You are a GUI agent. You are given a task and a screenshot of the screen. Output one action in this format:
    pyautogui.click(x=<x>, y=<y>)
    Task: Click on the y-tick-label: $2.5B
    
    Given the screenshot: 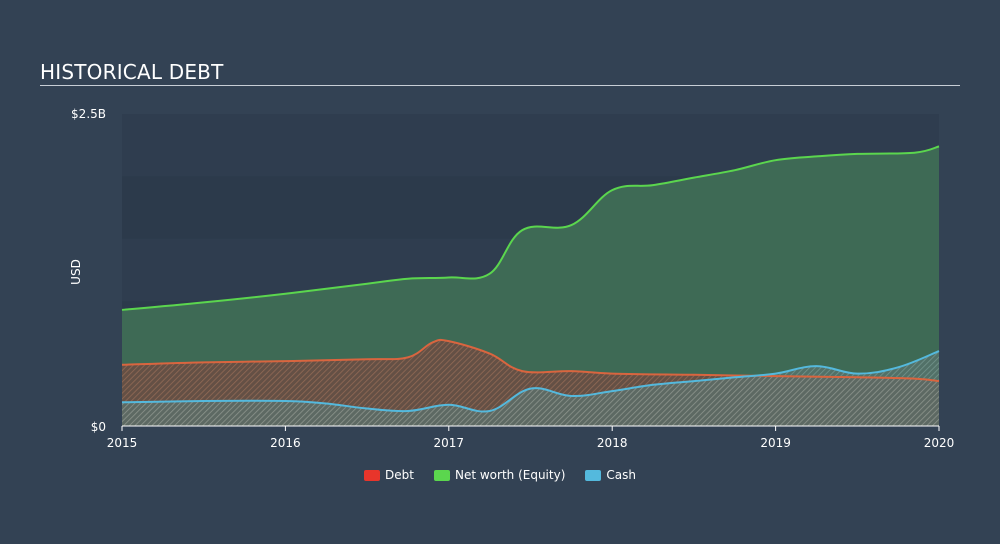 What is the action you would take?
    pyautogui.click(x=88, y=114)
    